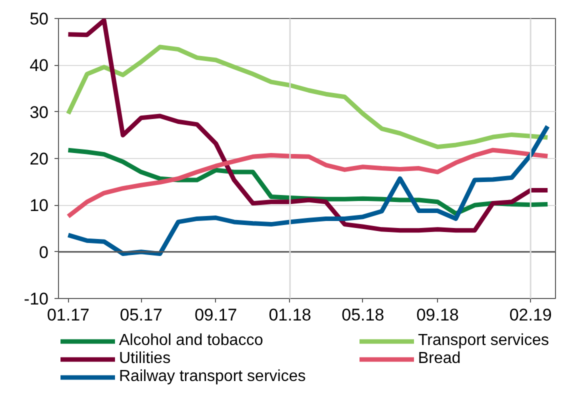  Describe the element at coordinates (213, 377) in the screenshot. I see `legend-label: Railway transport services` at that location.